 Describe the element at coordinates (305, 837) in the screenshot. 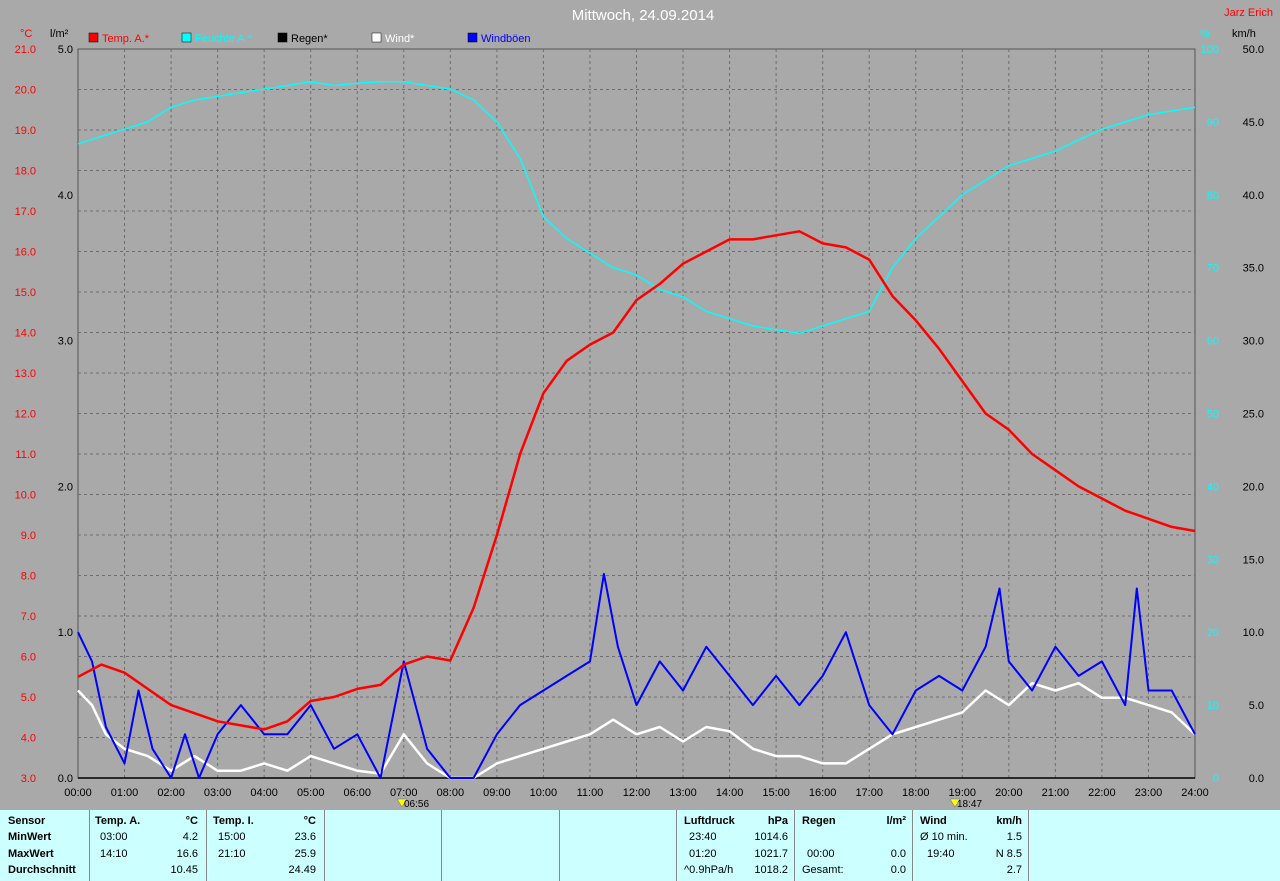

I see `temp-i-min-value: 23.6` at that location.